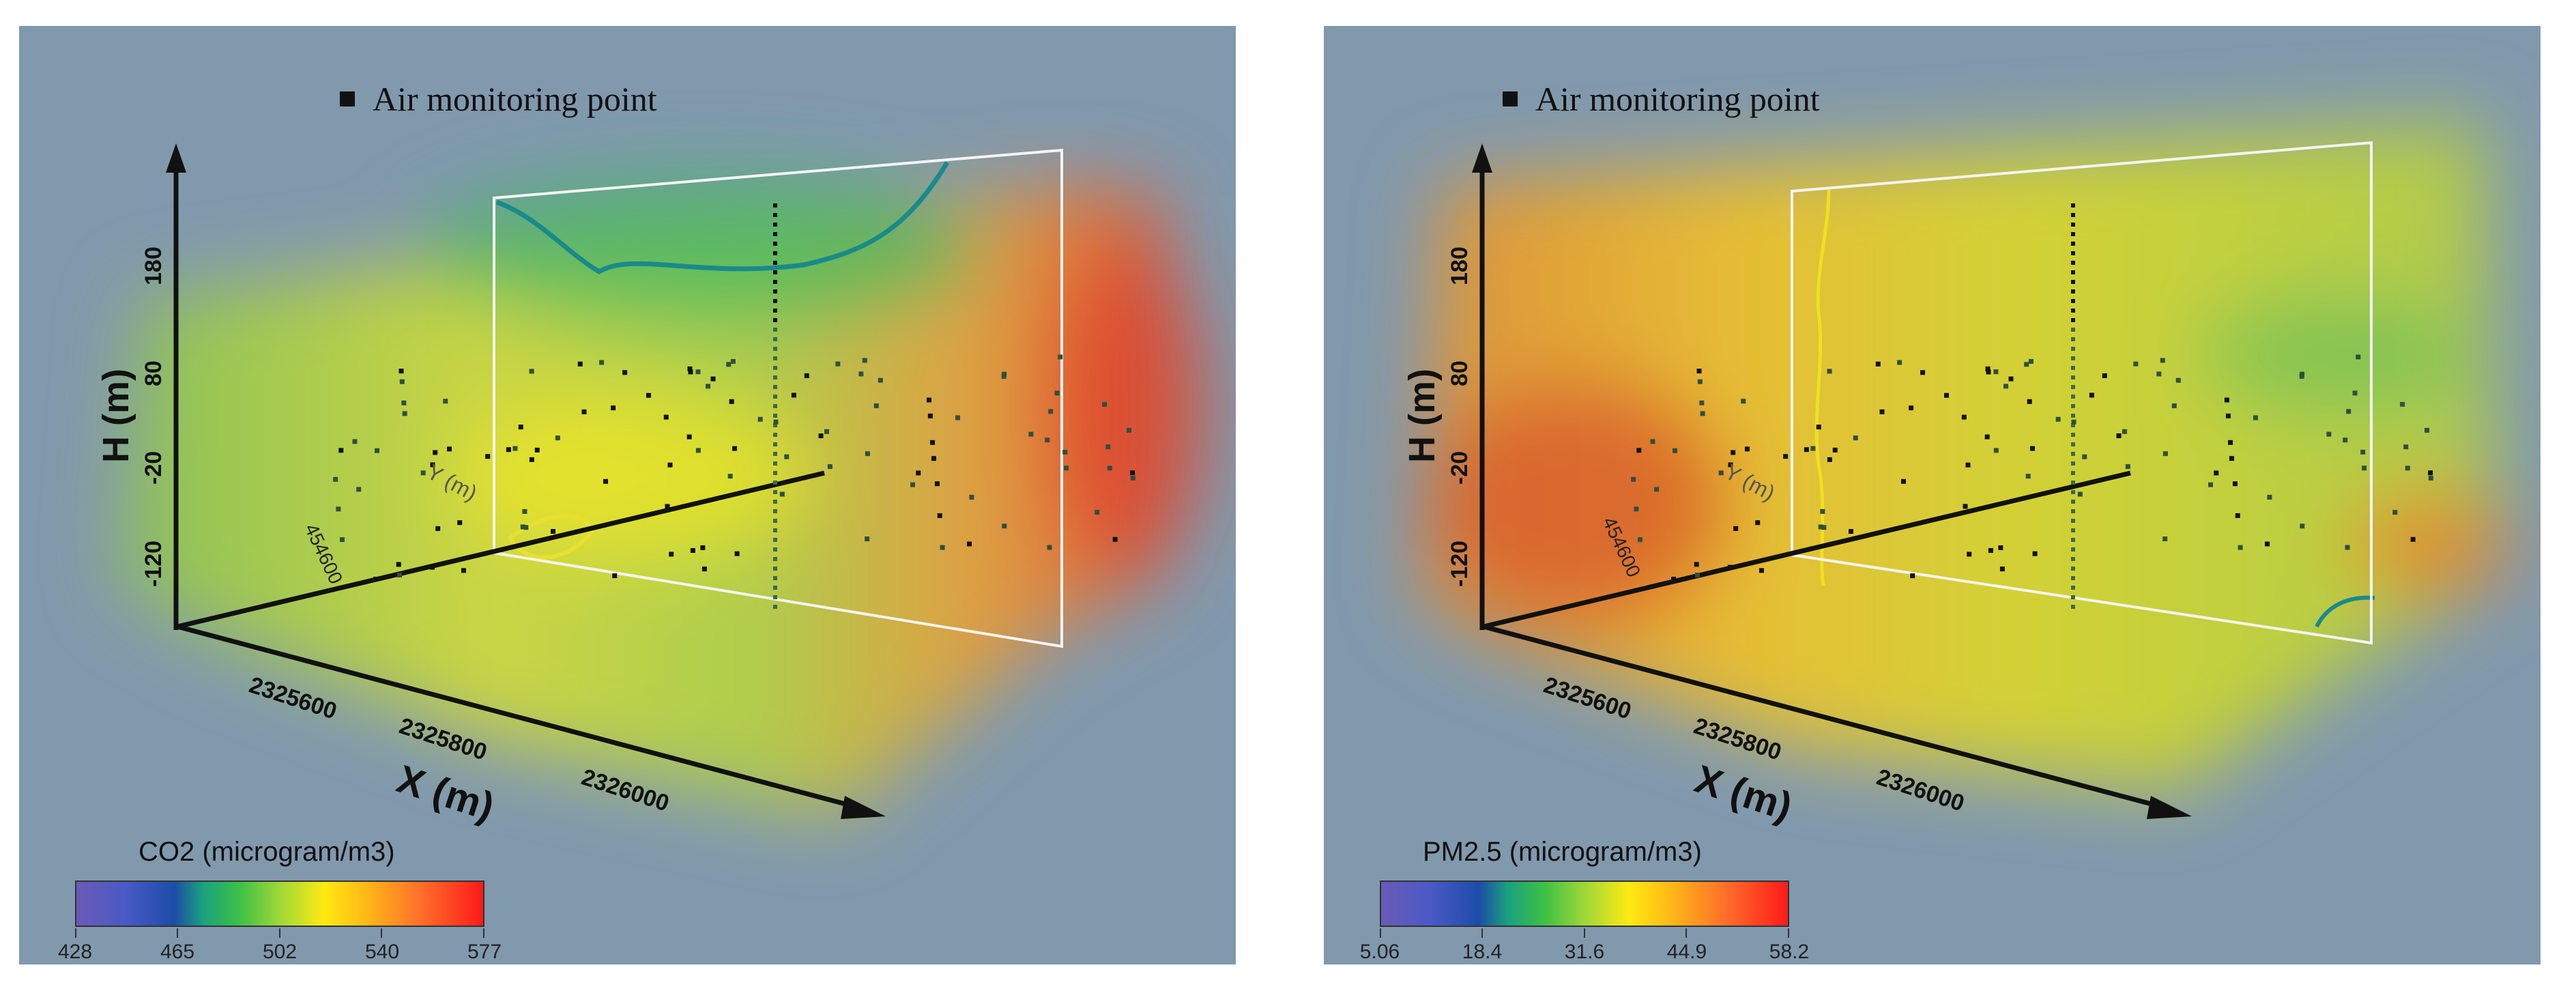  Describe the element at coordinates (1460, 468) in the screenshot. I see `h-tick-label: -20` at that location.